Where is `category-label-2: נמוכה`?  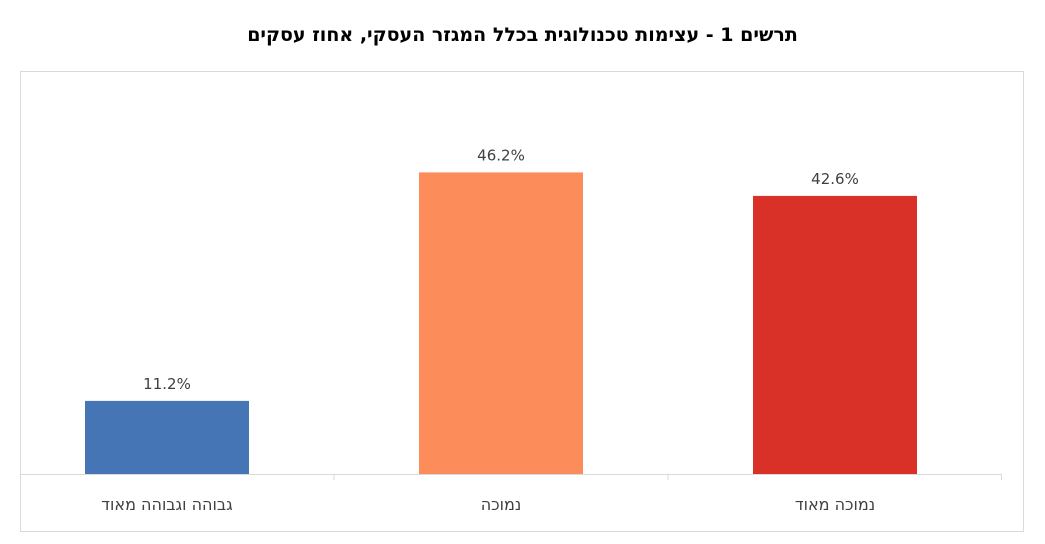
category-label-2: נמוכה is located at coordinates (501, 504).